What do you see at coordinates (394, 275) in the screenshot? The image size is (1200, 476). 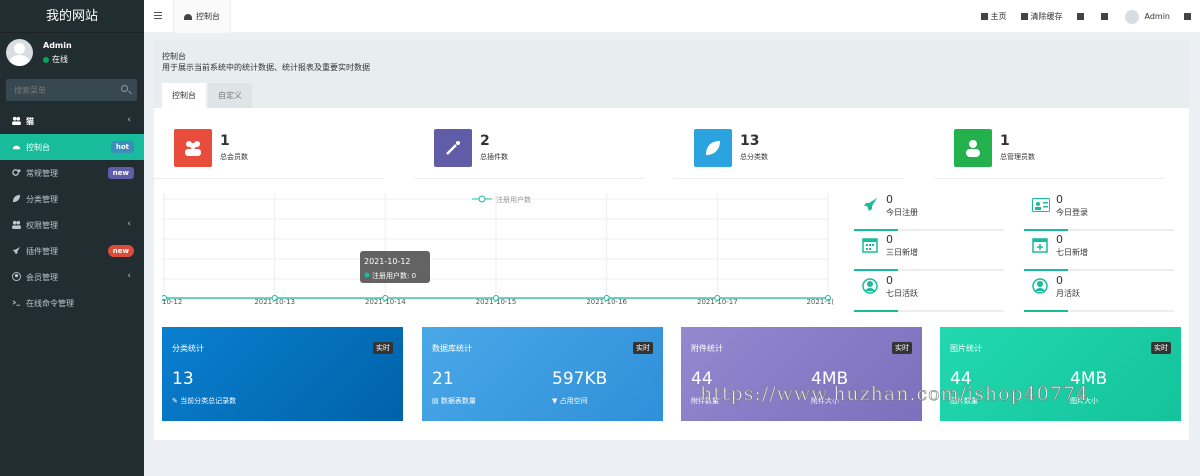 I see `tooltip-line: 注册用户数: 0` at bounding box center [394, 275].